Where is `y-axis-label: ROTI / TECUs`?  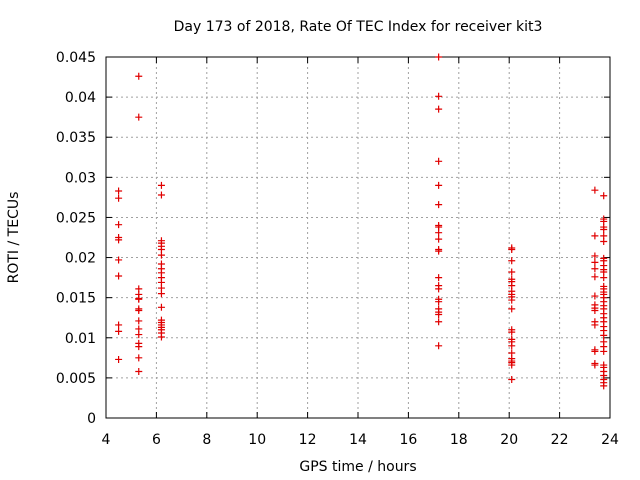 y-axis-label: ROTI / TECUs is located at coordinates (14, 238).